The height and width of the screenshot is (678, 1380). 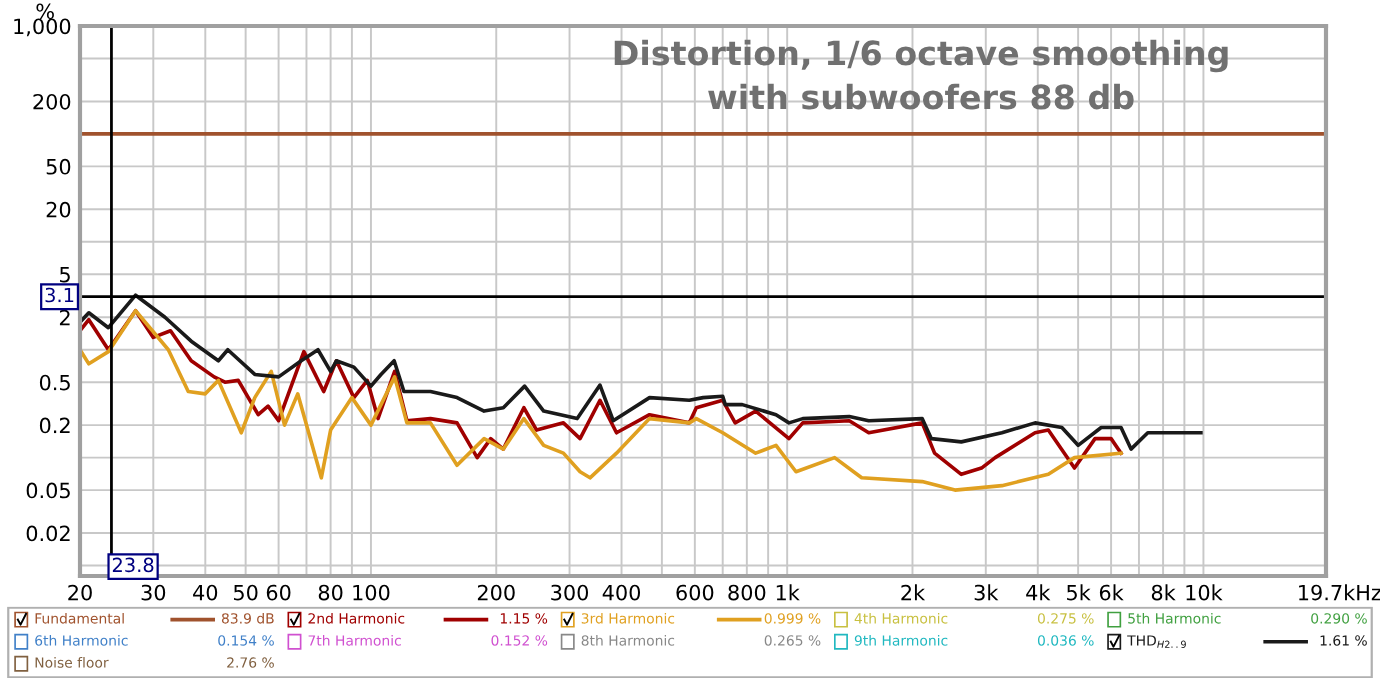 I want to click on y-tick-label: 0.5, so click(x=54, y=382).